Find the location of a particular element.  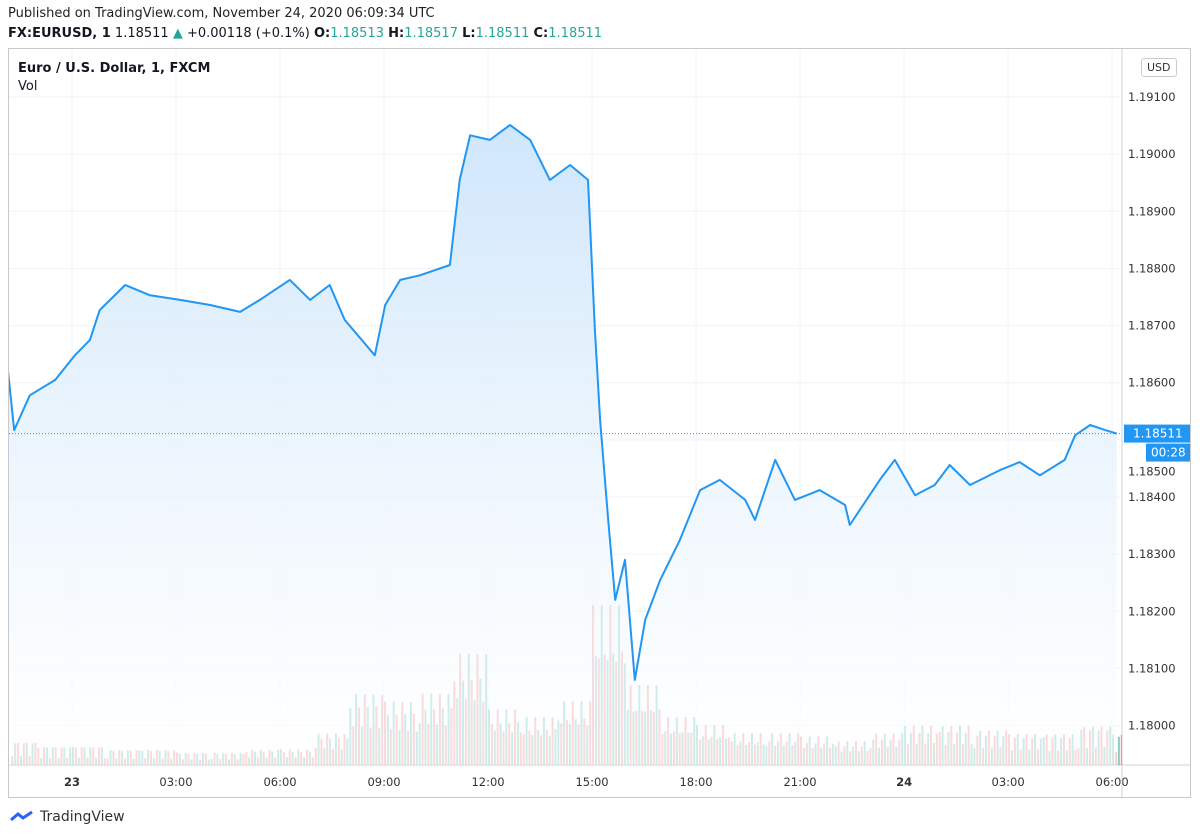

tradingview-logo: TradingView is located at coordinates (67, 817).